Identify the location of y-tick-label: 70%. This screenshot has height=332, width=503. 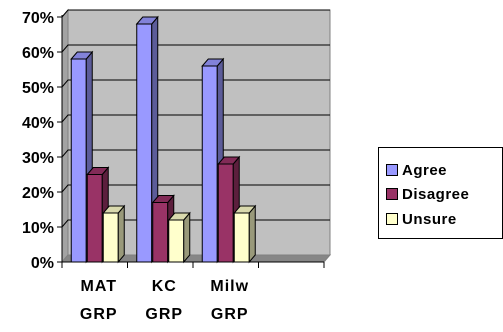
(38, 18).